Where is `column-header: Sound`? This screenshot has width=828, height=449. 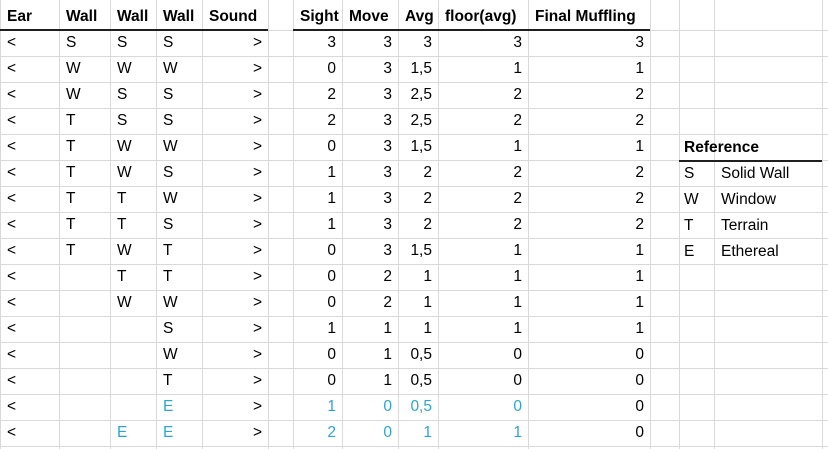 column-header: Sound is located at coordinates (233, 16).